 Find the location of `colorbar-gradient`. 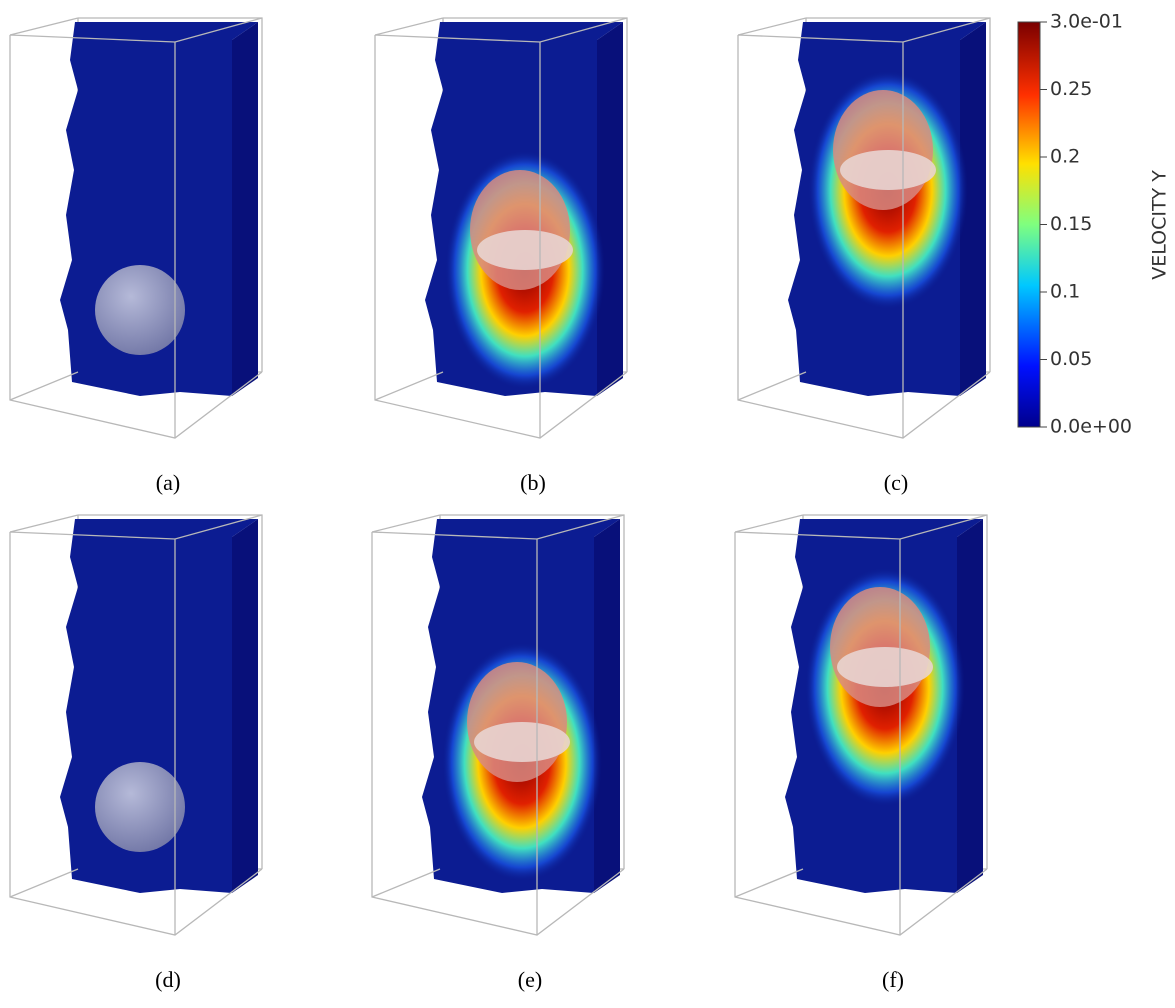

colorbar-gradient is located at coordinates (1029, 224).